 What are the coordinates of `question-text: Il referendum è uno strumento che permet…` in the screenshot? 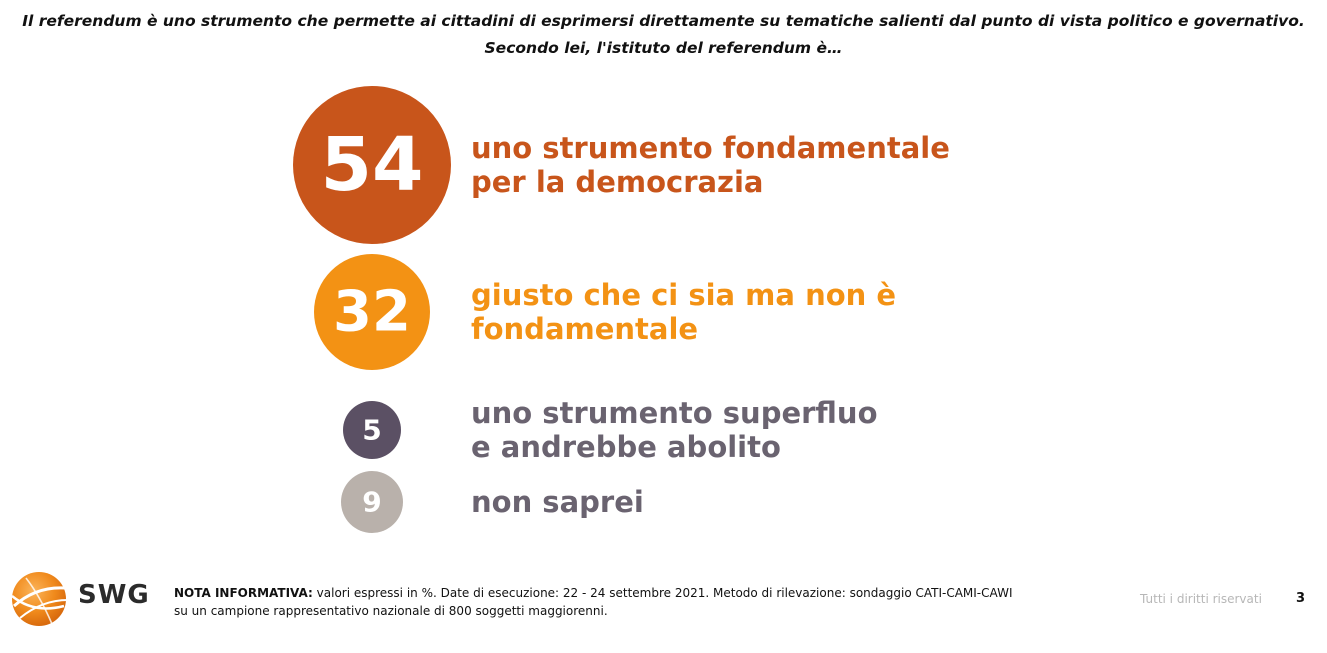 It's located at (663, 35).